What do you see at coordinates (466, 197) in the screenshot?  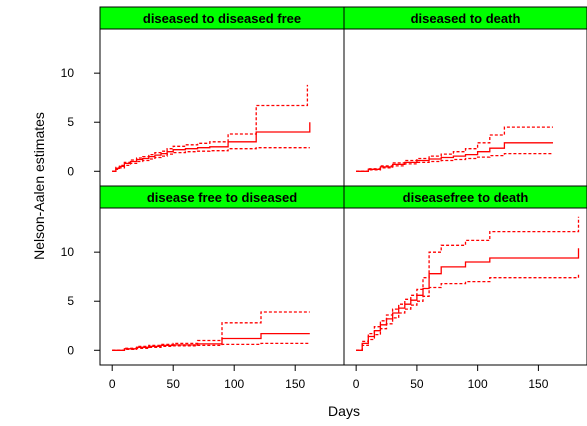 I see `panel-title: diseasefree to death` at bounding box center [466, 197].